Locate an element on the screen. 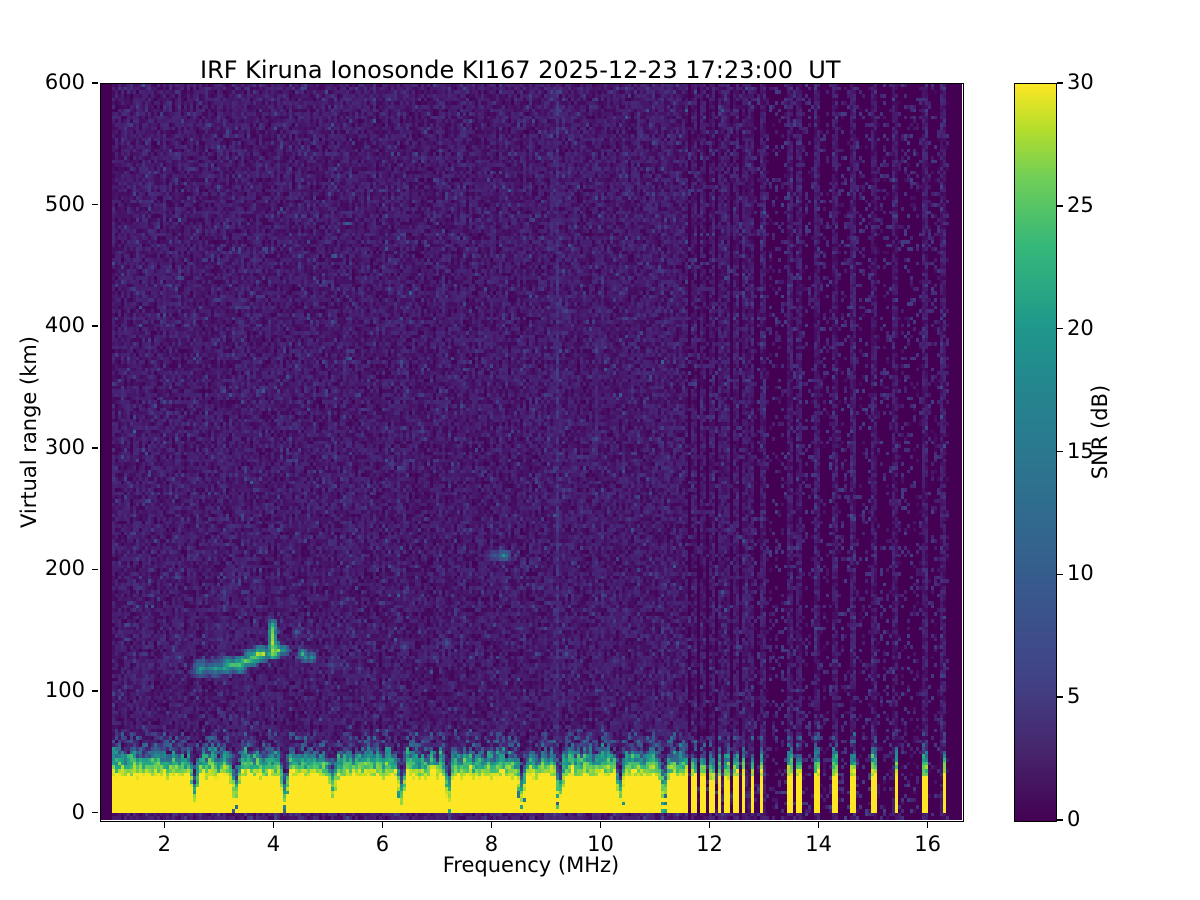 Image resolution: width=1200 pixels, height=900 pixels. colorbar-tick-label: 0 is located at coordinates (1074, 819).